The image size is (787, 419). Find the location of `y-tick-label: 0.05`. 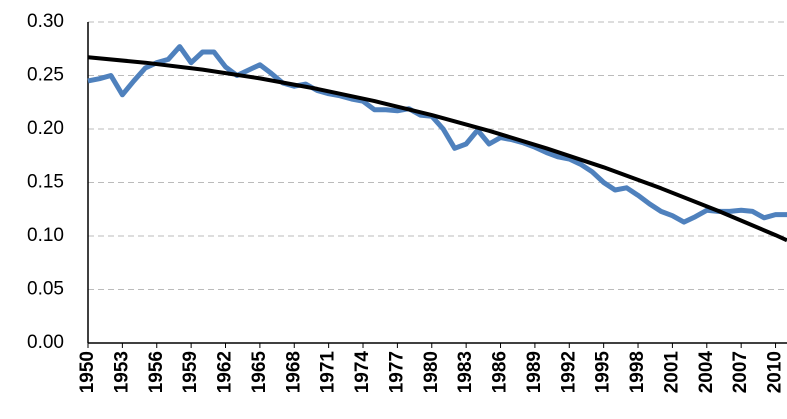

y-tick-label: 0.05 is located at coordinates (45, 289).